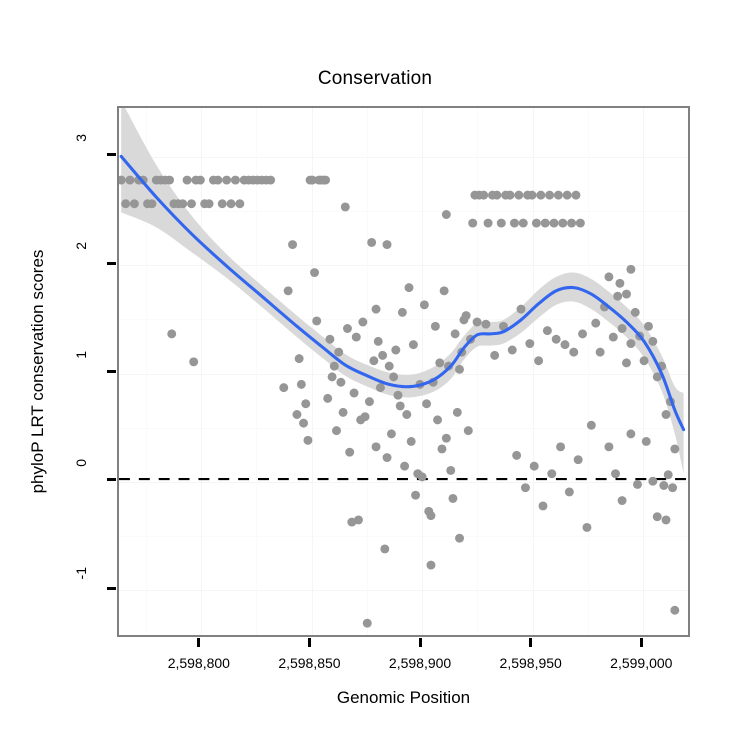  What do you see at coordinates (81, 137) in the screenshot?
I see `y-tick-label: 3` at bounding box center [81, 137].